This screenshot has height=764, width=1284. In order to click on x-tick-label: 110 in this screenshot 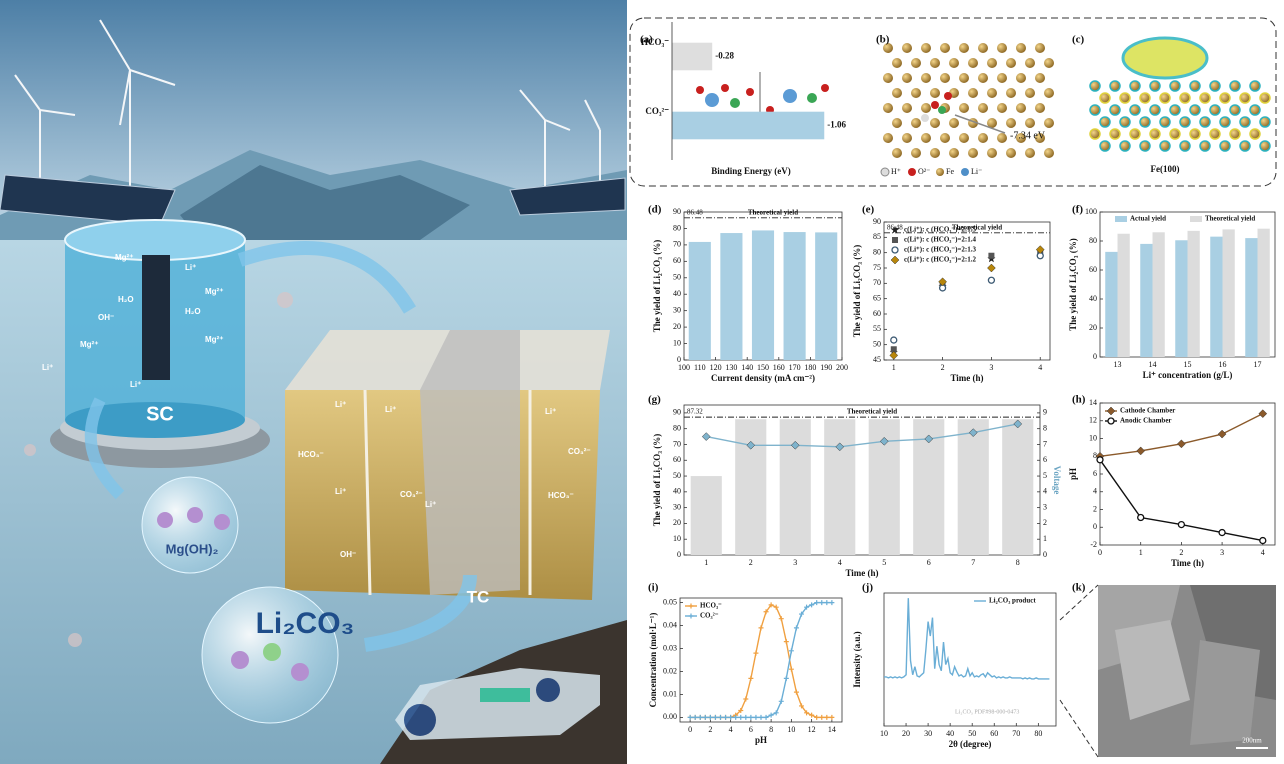, I will do `click(700, 367)`.